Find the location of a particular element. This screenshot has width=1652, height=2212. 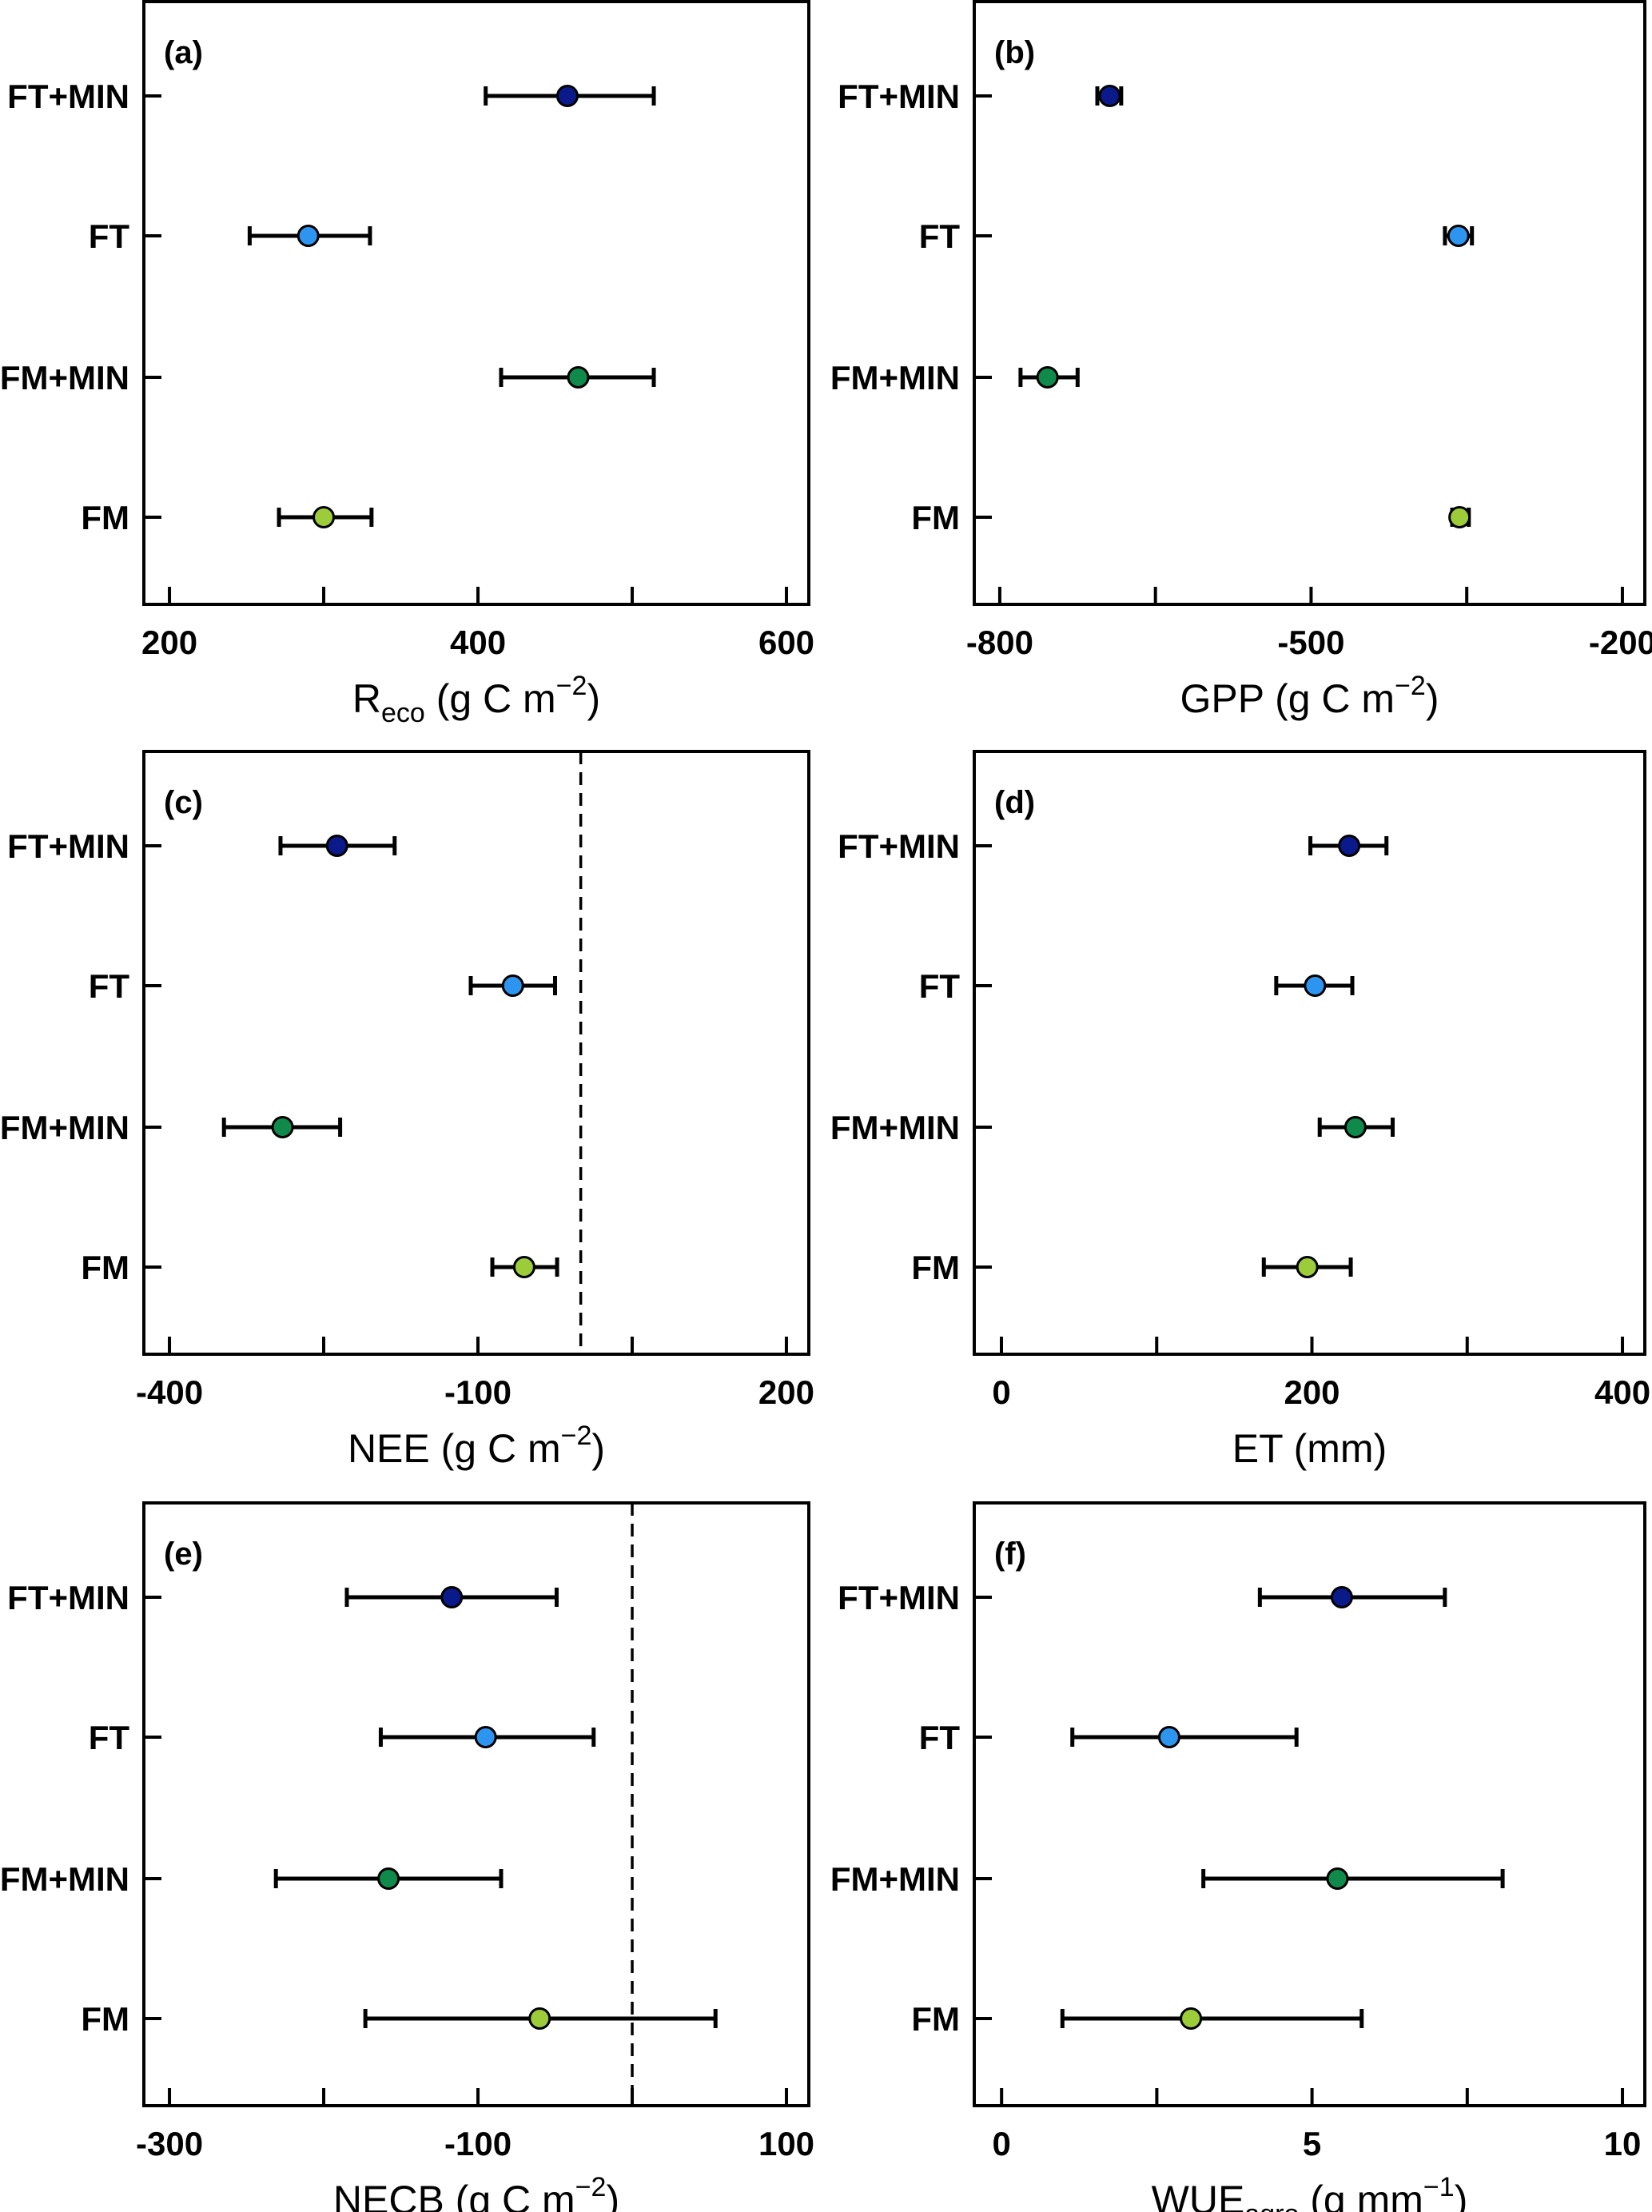

x-axis-label-part: (g mm is located at coordinates (1361, 2195).